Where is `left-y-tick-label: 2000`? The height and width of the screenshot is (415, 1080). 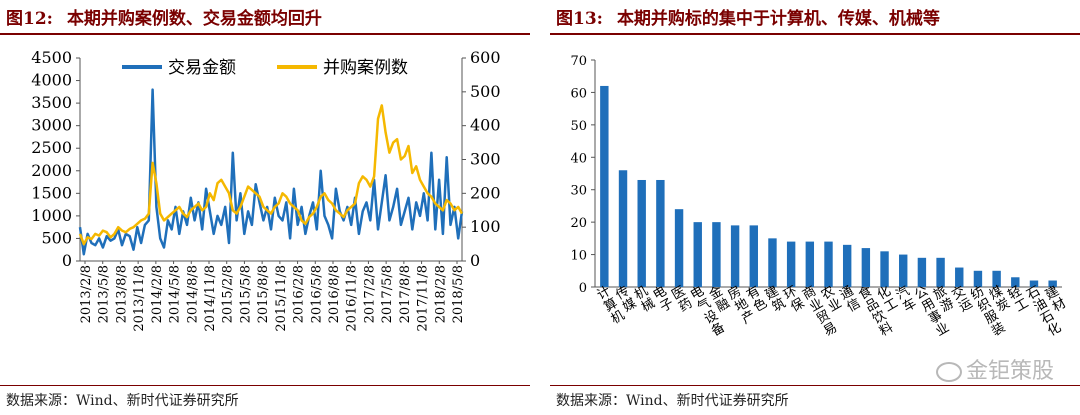
left-y-tick-label: 2000 is located at coordinates (51, 170).